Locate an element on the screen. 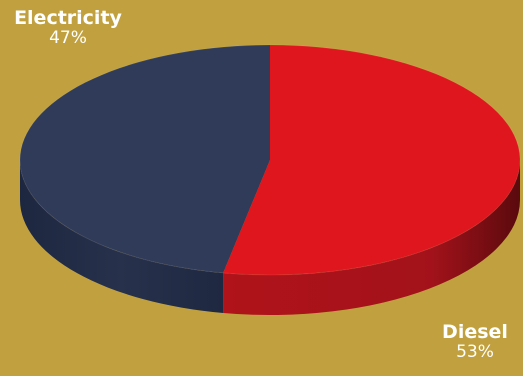 This screenshot has width=523, height=376. slice-value-diesel: 53% is located at coordinates (475, 351).